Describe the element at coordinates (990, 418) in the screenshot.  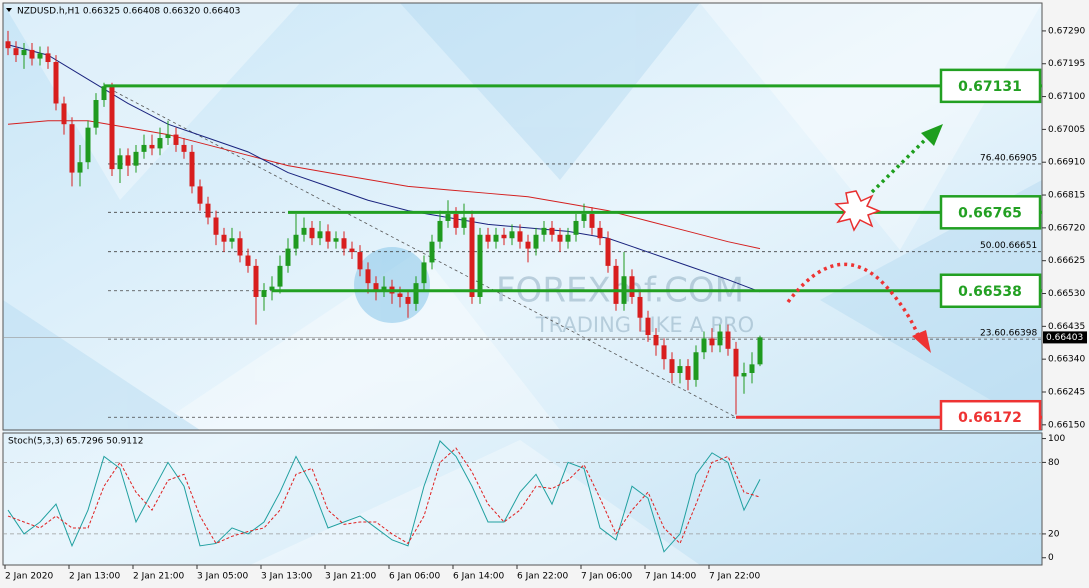
I see `level-label: 0.66172` at that location.